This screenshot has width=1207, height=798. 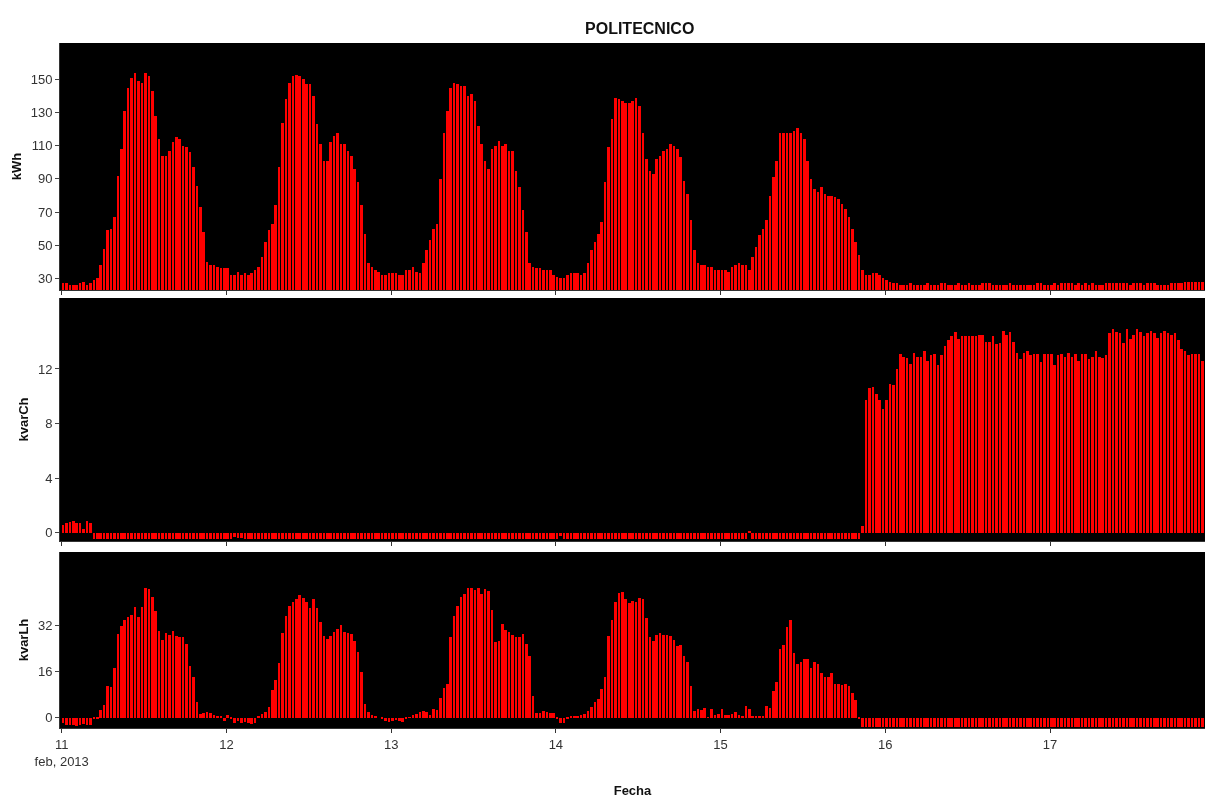 What do you see at coordinates (16, 166) in the screenshot?
I see `y-axis-title: kWh` at bounding box center [16, 166].